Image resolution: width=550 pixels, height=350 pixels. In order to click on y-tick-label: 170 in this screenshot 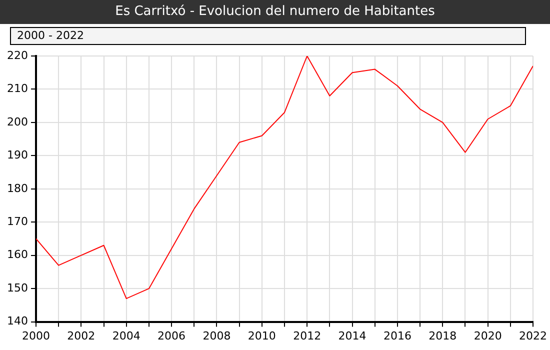, I will do `click(17, 221)`.